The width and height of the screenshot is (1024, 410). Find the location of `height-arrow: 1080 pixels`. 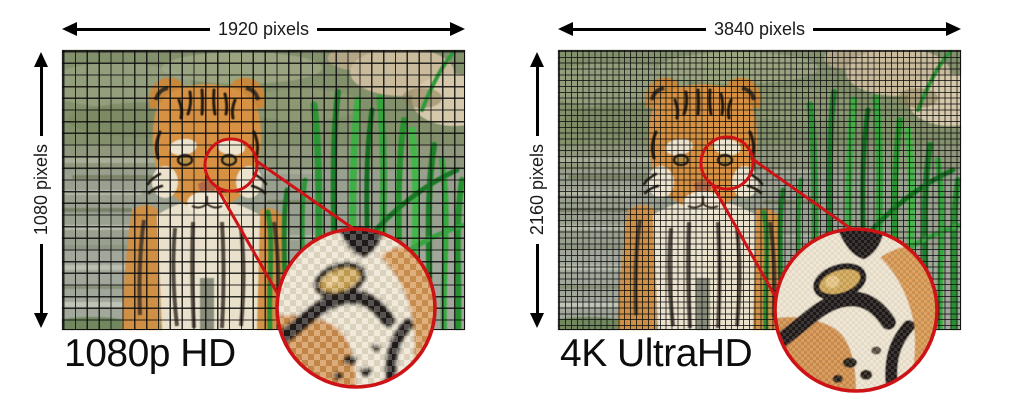

height-arrow: 1080 pixels is located at coordinates (41, 190).